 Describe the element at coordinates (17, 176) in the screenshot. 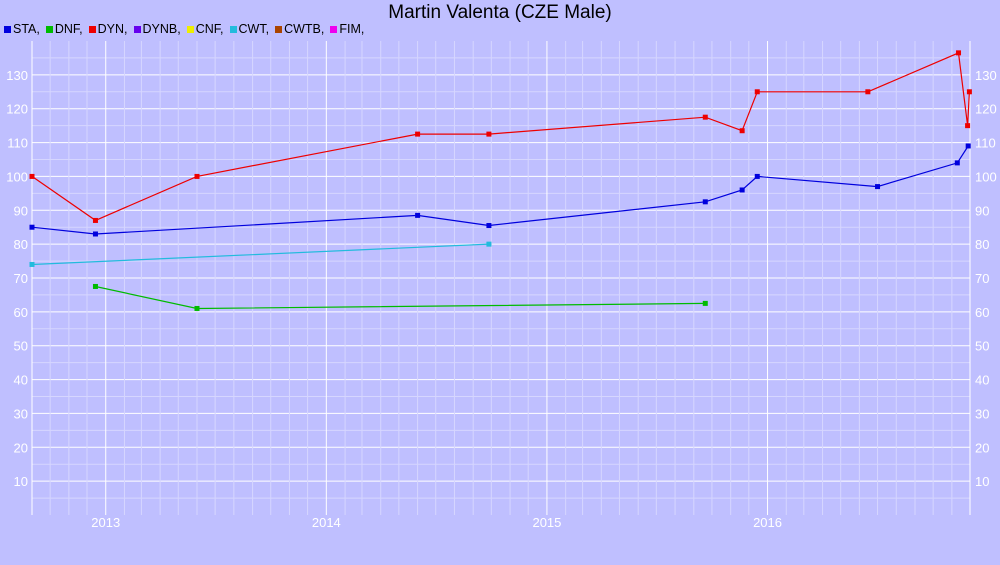

I see `y-tick-label-left: 100` at that location.